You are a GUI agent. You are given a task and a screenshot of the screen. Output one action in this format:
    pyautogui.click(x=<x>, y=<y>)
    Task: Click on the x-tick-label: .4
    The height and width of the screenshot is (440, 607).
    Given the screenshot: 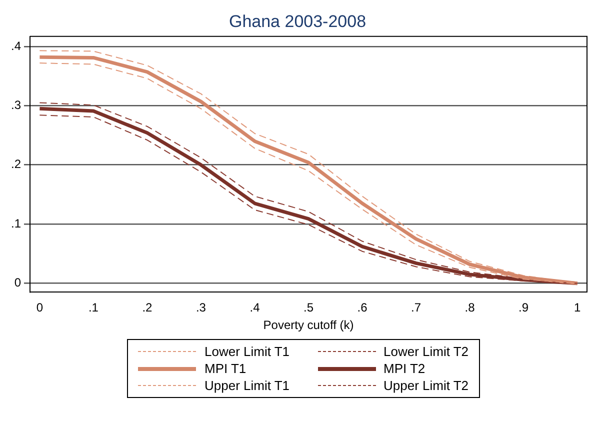 What is the action you would take?
    pyautogui.click(x=255, y=307)
    